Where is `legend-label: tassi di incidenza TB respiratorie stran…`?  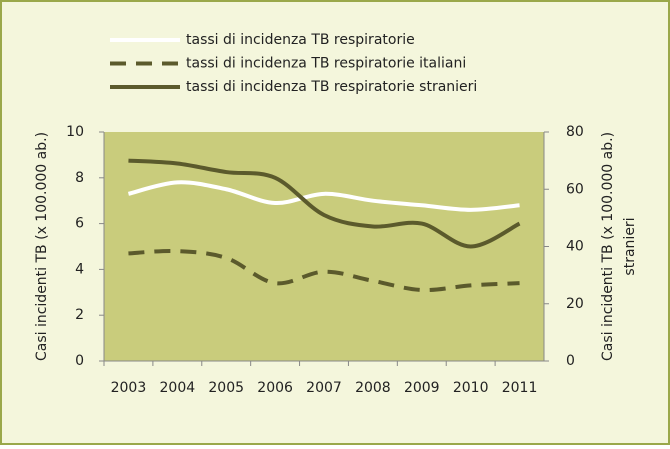
legend-label: tassi di incidenza TB respiratorie stran… is located at coordinates (331, 87).